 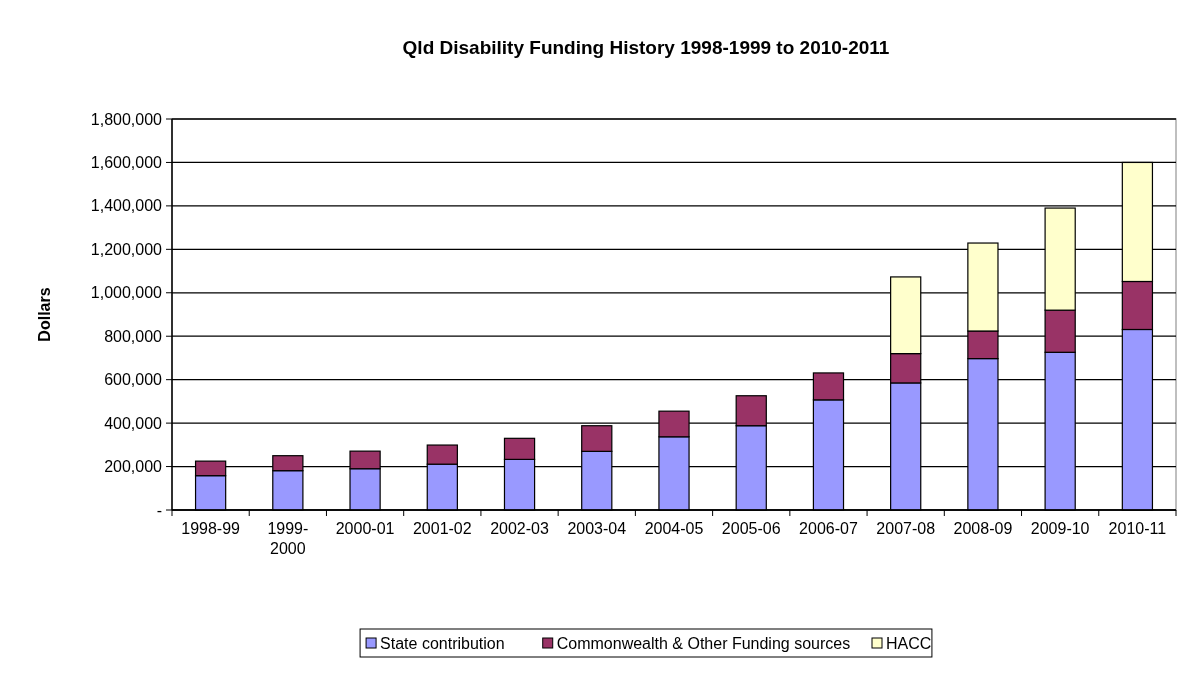 I want to click on y-axis-title: Dollars, so click(x=44, y=314).